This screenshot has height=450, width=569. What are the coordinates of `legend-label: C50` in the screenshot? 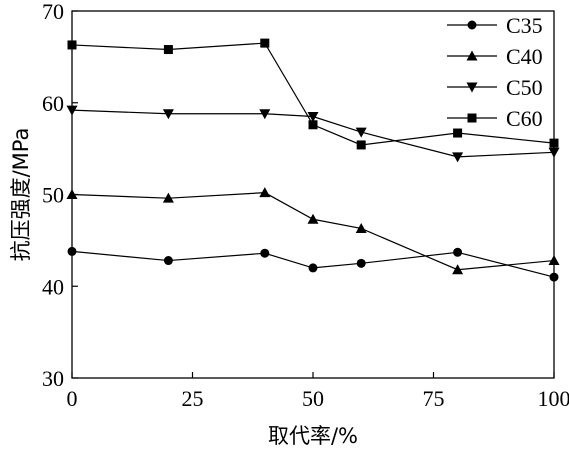 It's located at (524, 87).